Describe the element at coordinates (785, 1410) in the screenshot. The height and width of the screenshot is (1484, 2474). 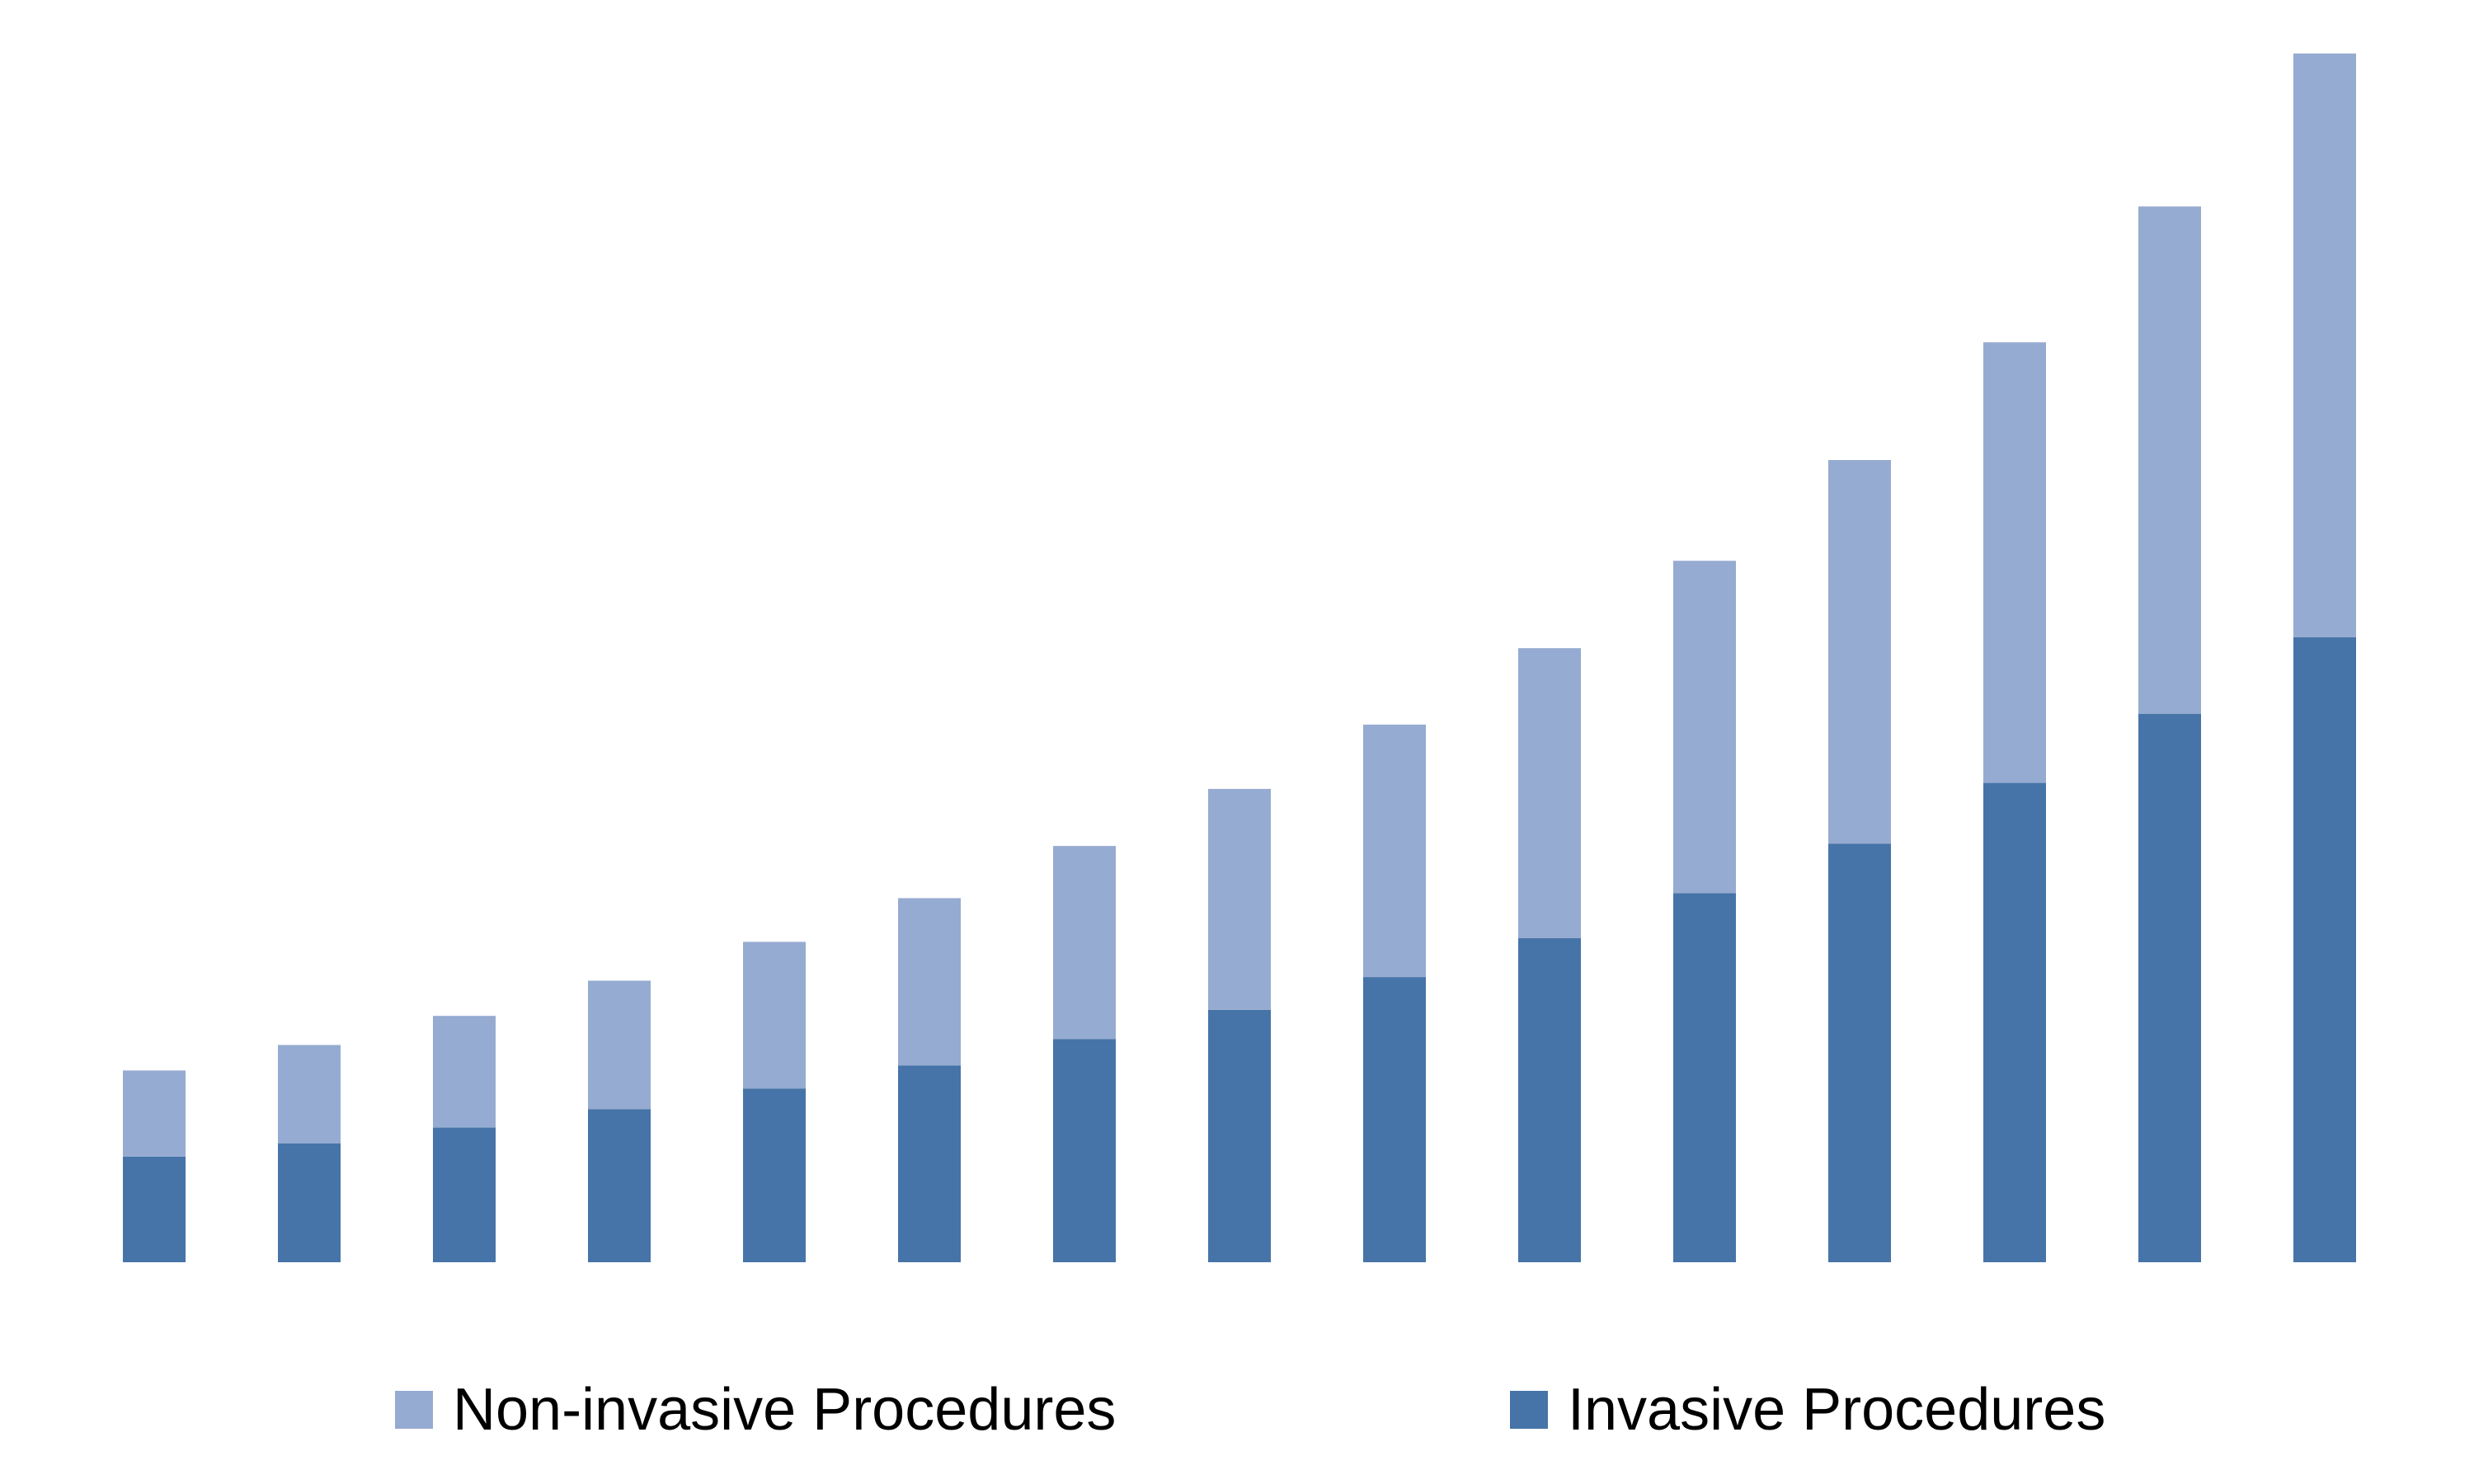
I see `legend-label-non-invasive: Non-invasive Procedures` at that location.